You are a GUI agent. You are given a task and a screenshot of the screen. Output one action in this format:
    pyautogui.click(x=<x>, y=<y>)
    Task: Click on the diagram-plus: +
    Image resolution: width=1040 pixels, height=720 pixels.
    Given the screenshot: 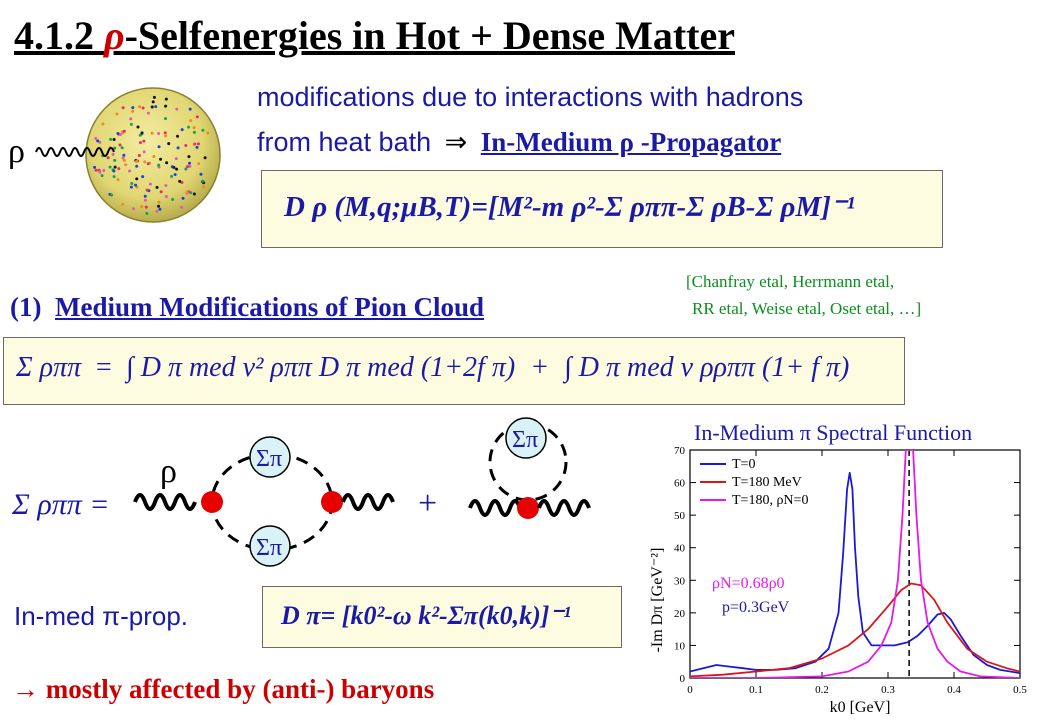 What is the action you would take?
    pyautogui.click(x=427, y=503)
    